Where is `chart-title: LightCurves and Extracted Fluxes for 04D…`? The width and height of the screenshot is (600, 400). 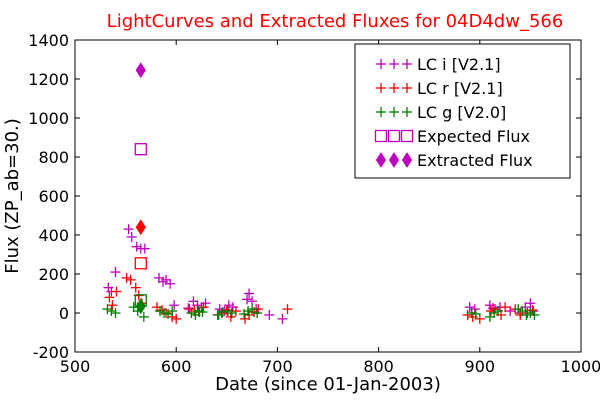 chart-title: LightCurves and Extracted Fluxes for 04D… is located at coordinates (335, 21).